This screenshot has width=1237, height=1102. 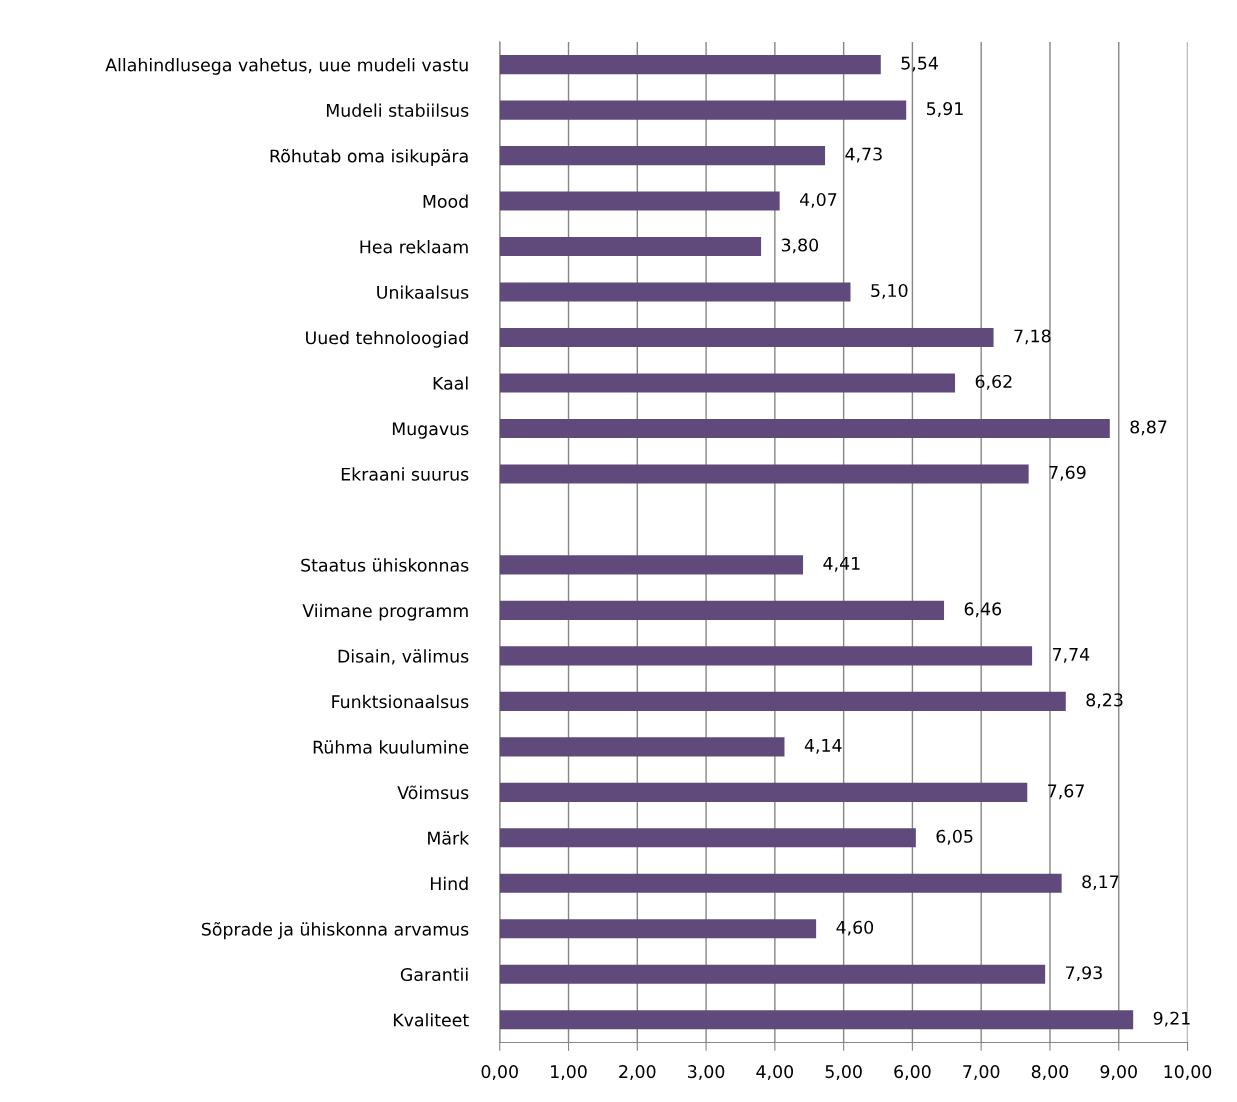 What do you see at coordinates (335, 931) in the screenshot?
I see `y-tick-label: Sõprade ja ühiskonna arvamus` at bounding box center [335, 931].